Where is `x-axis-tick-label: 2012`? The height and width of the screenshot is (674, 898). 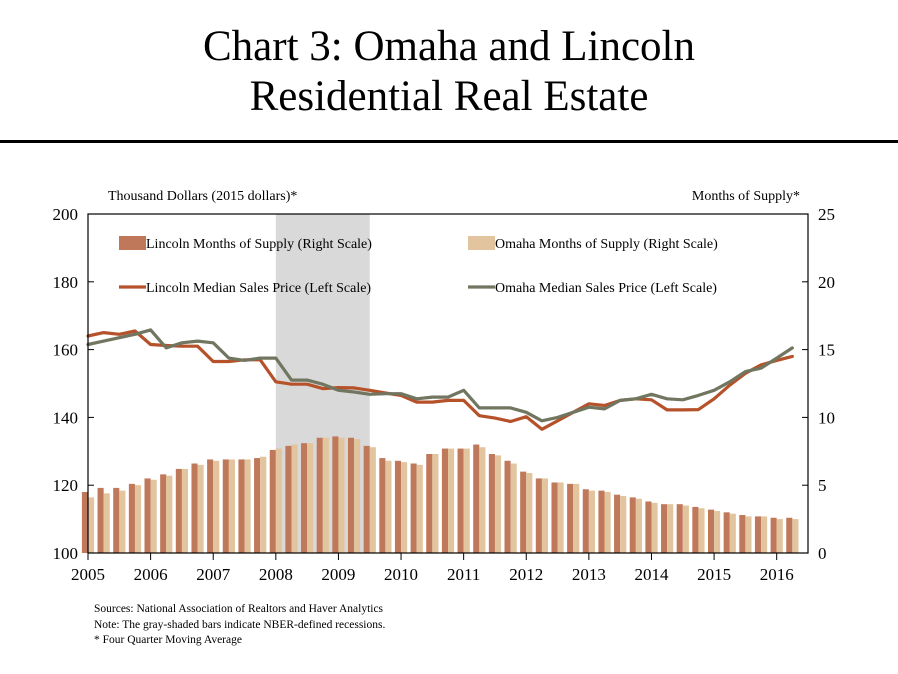 x-axis-tick-label: 2012 is located at coordinates (526, 574).